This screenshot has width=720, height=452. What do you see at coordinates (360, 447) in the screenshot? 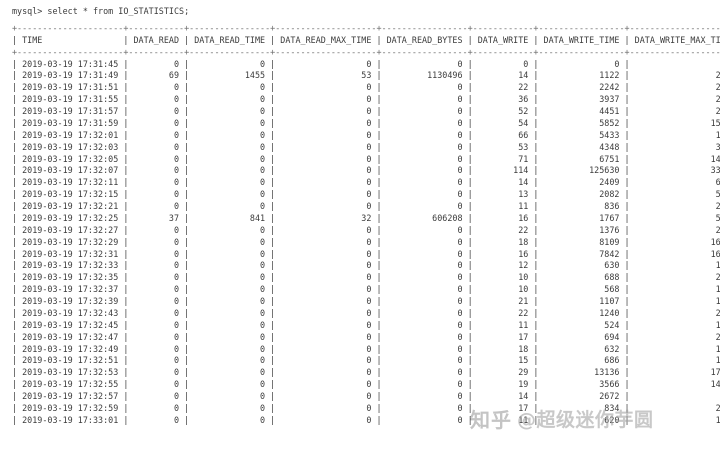
I see `bottom-clip-fade` at bounding box center [360, 447].